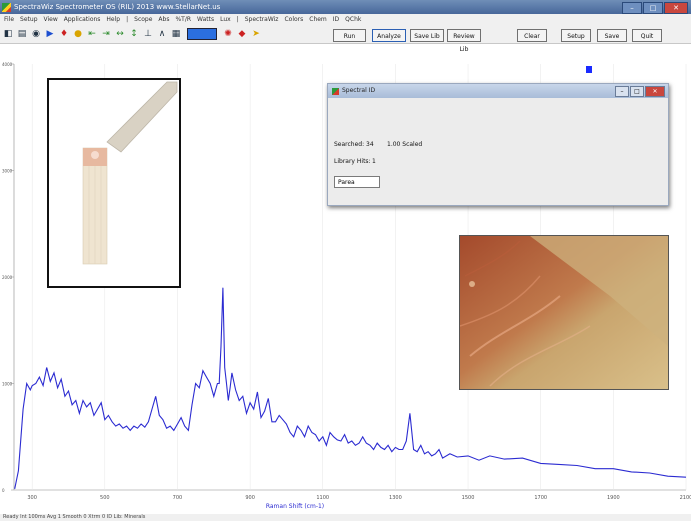 The height and width of the screenshot is (521, 691). What do you see at coordinates (637, 91) in the screenshot?
I see `dialog-maximize-button: □` at bounding box center [637, 91].